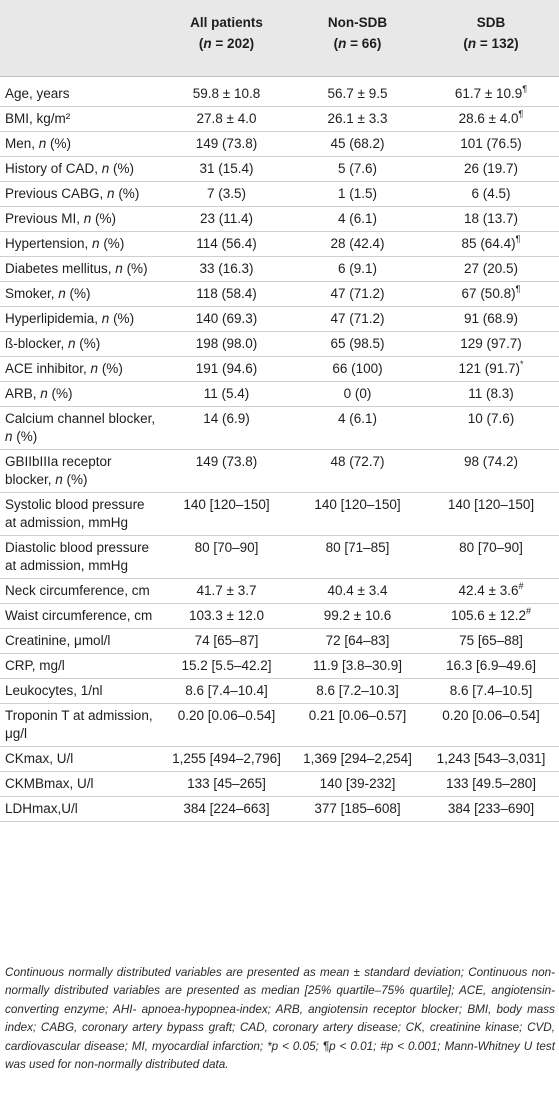  Describe the element at coordinates (80, 591) in the screenshot. I see `row-label: Neck circumference, cm` at that location.